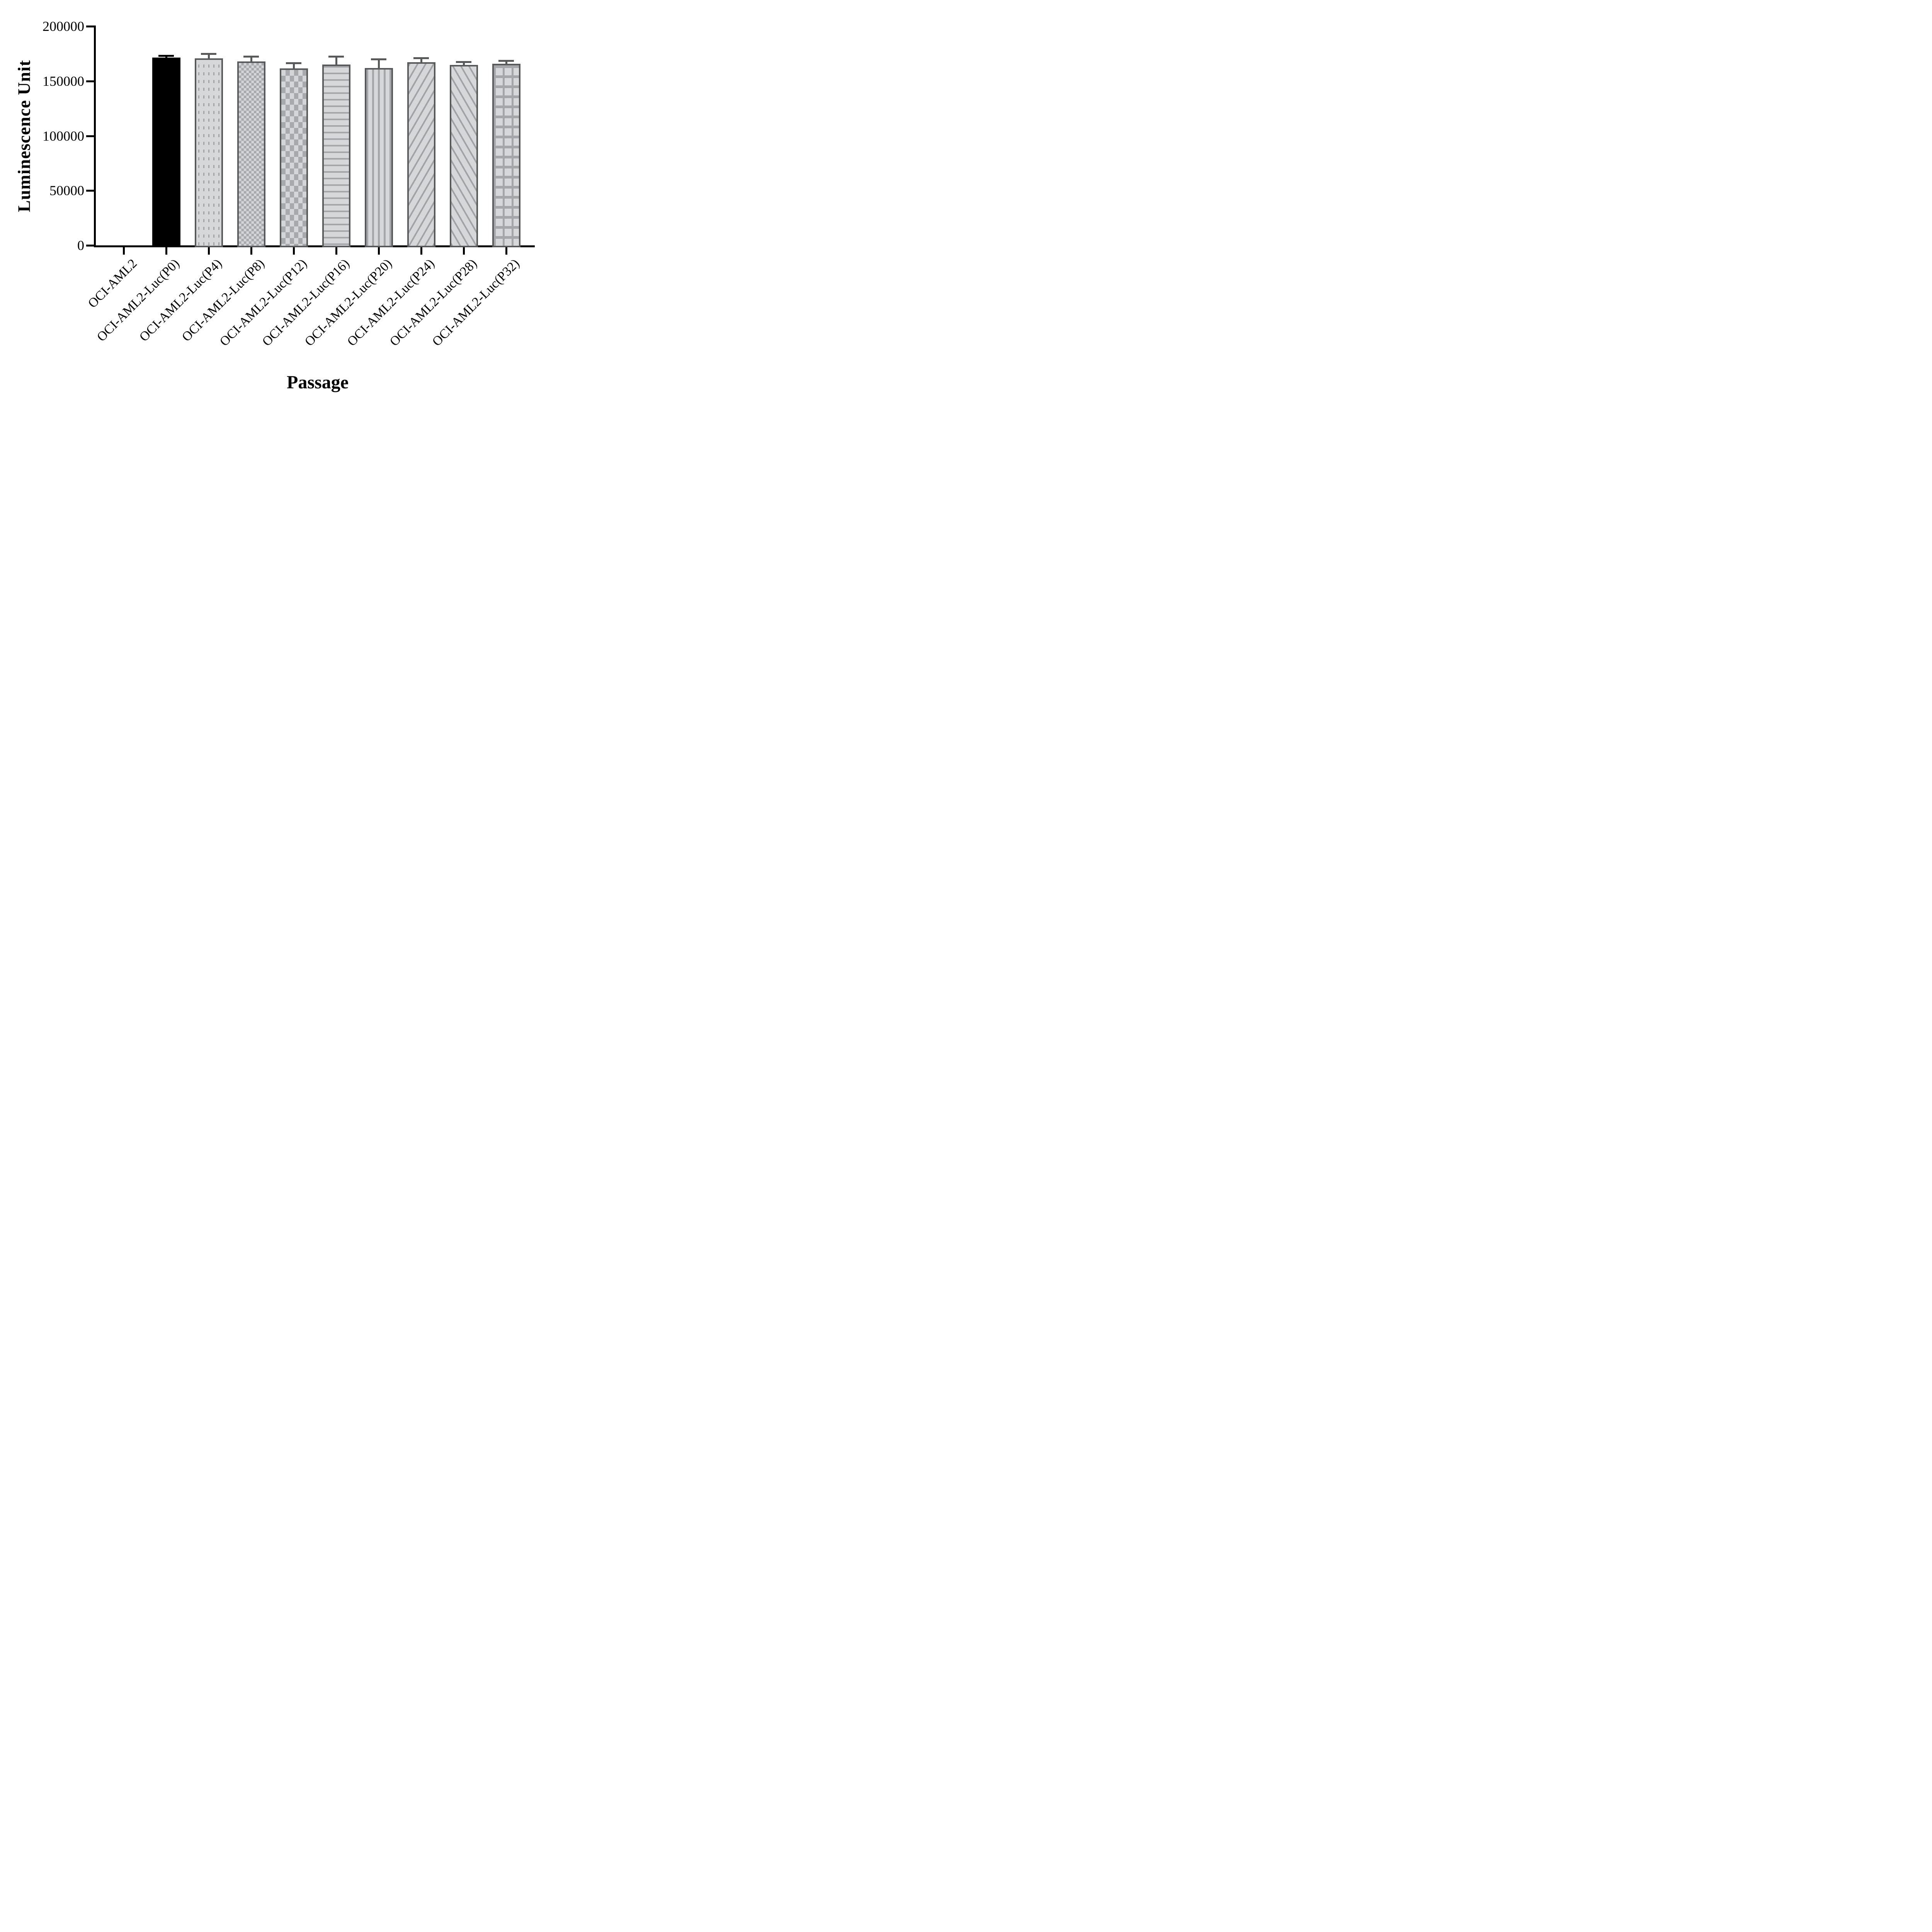 The height and width of the screenshot is (1932, 1932). I want to click on y-tick-label: 100000, so click(64, 136).